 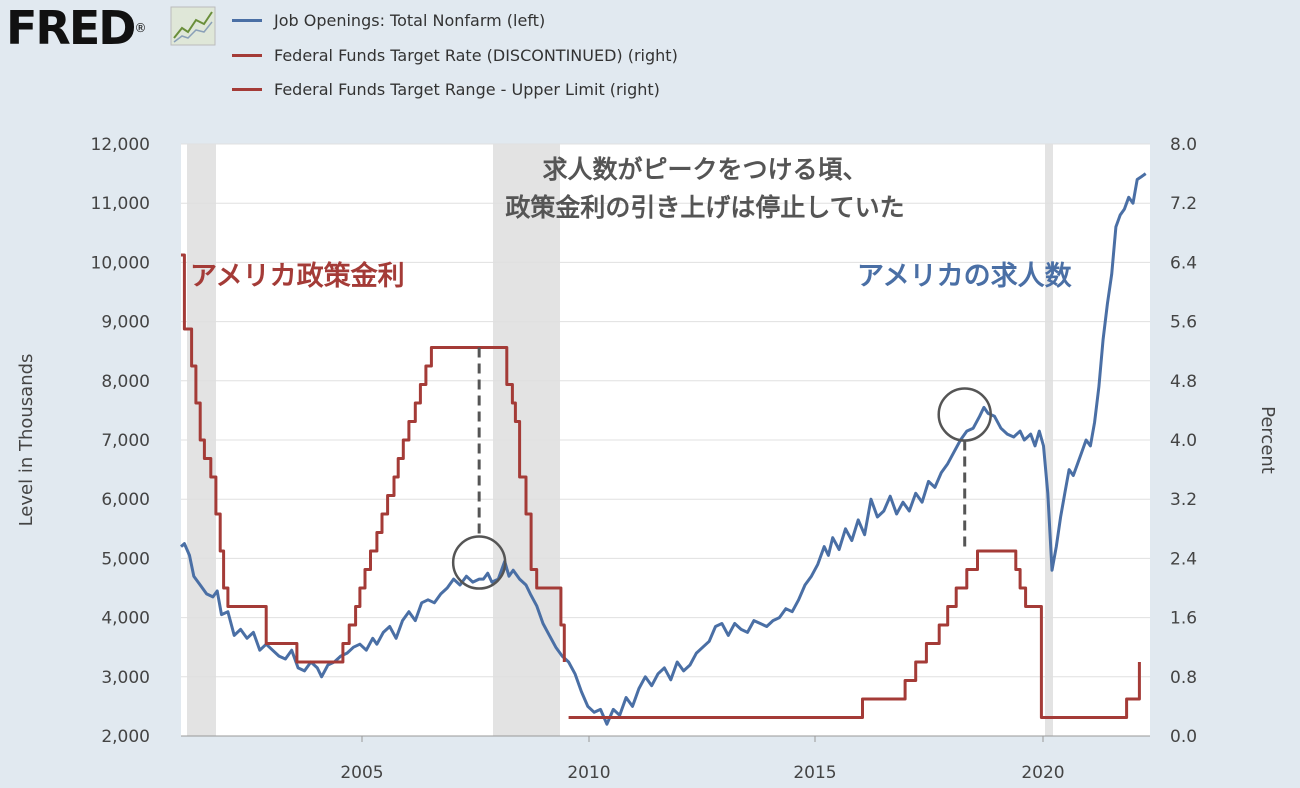 I want to click on y-tick-label-left: 9,000, so click(x=125, y=323).